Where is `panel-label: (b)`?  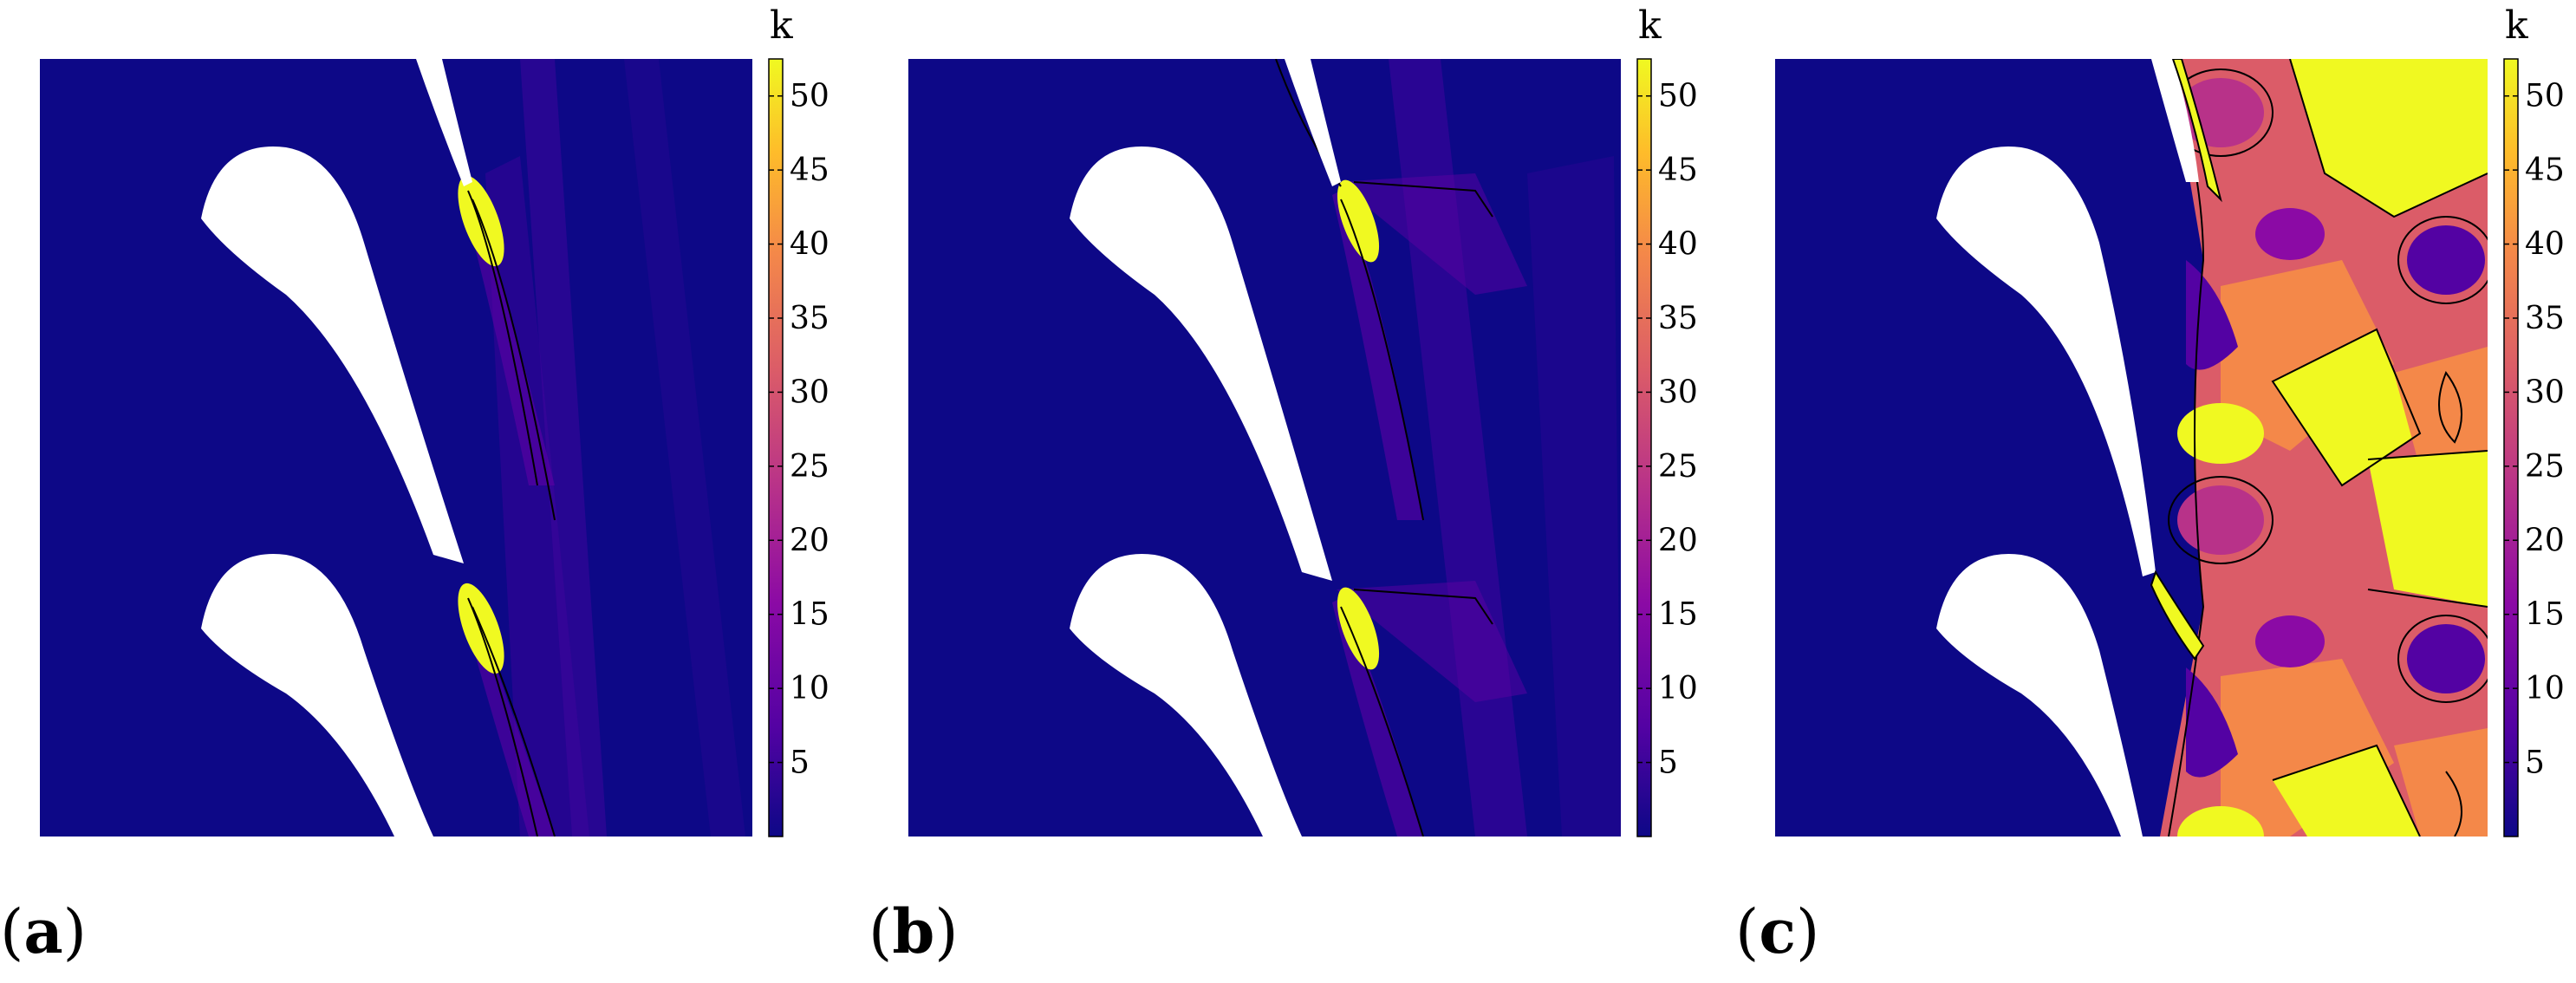 panel-label: (b) is located at coordinates (913, 931).